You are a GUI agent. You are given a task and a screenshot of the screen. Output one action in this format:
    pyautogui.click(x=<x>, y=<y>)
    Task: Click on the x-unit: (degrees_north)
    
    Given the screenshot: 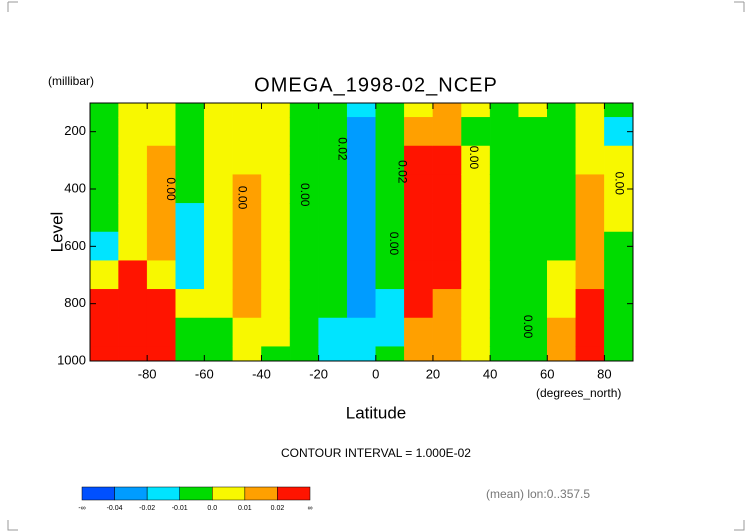 What is the action you would take?
    pyautogui.click(x=578, y=393)
    